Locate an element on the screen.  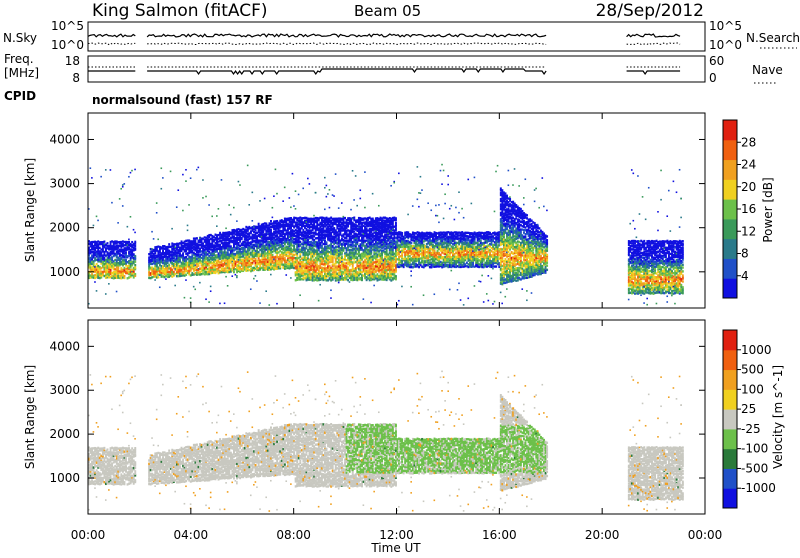
noise-left-tick-top: 10^5 is located at coordinates (67, 26).